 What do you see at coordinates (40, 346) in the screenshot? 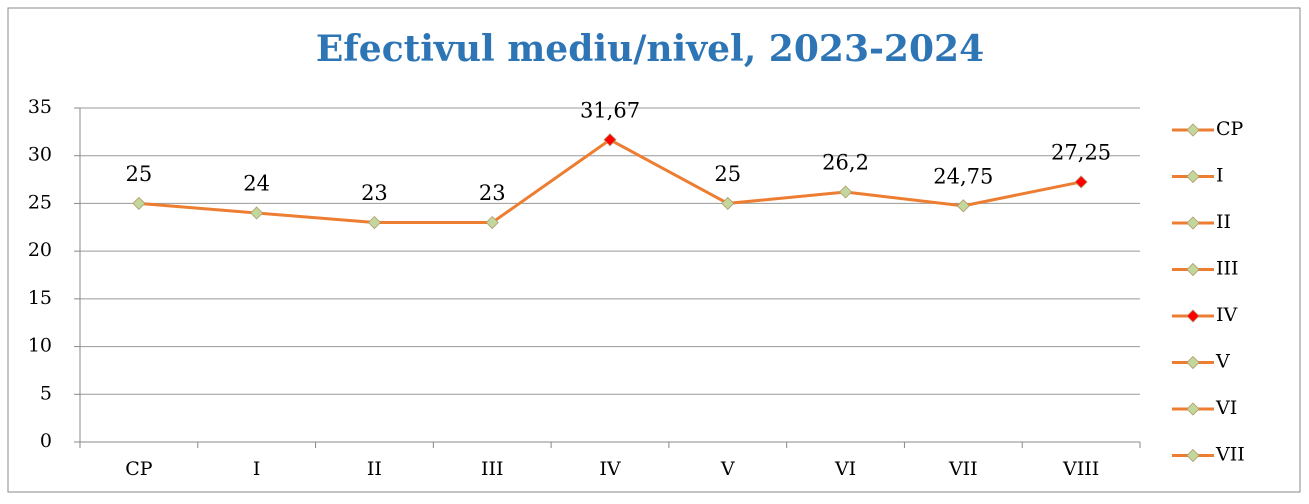
I see `y-tick-label: 10` at bounding box center [40, 346].